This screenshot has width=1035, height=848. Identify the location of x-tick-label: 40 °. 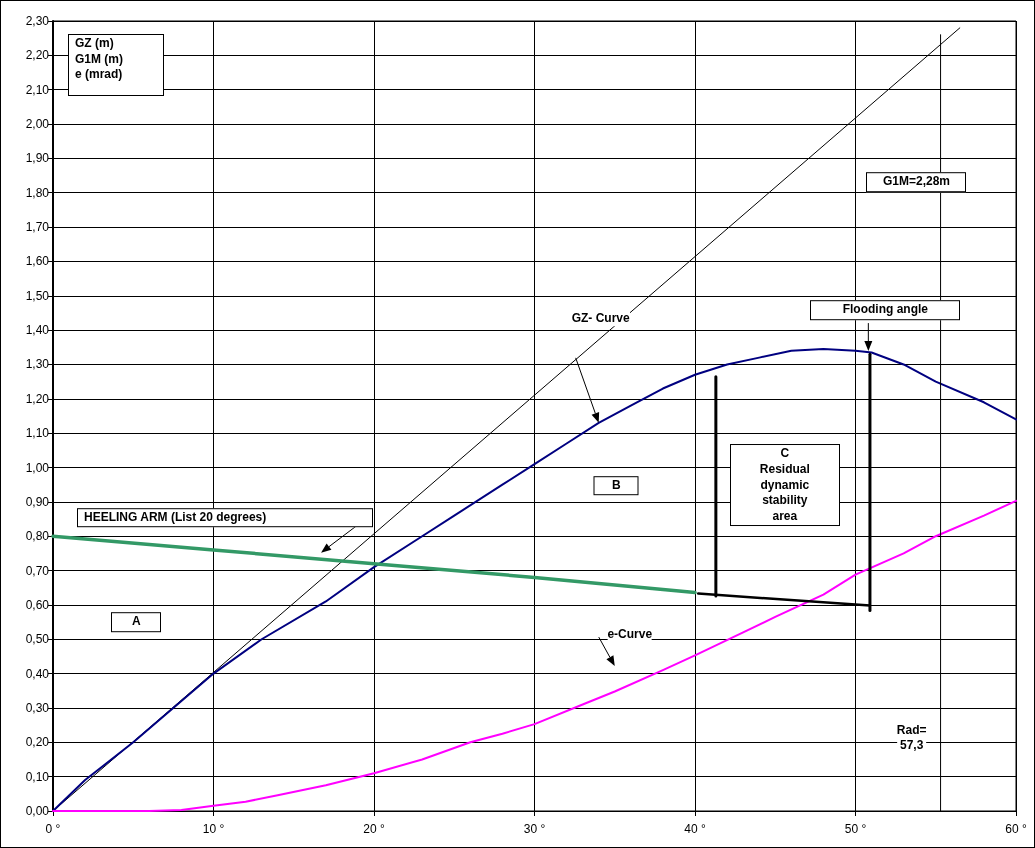
(695, 829).